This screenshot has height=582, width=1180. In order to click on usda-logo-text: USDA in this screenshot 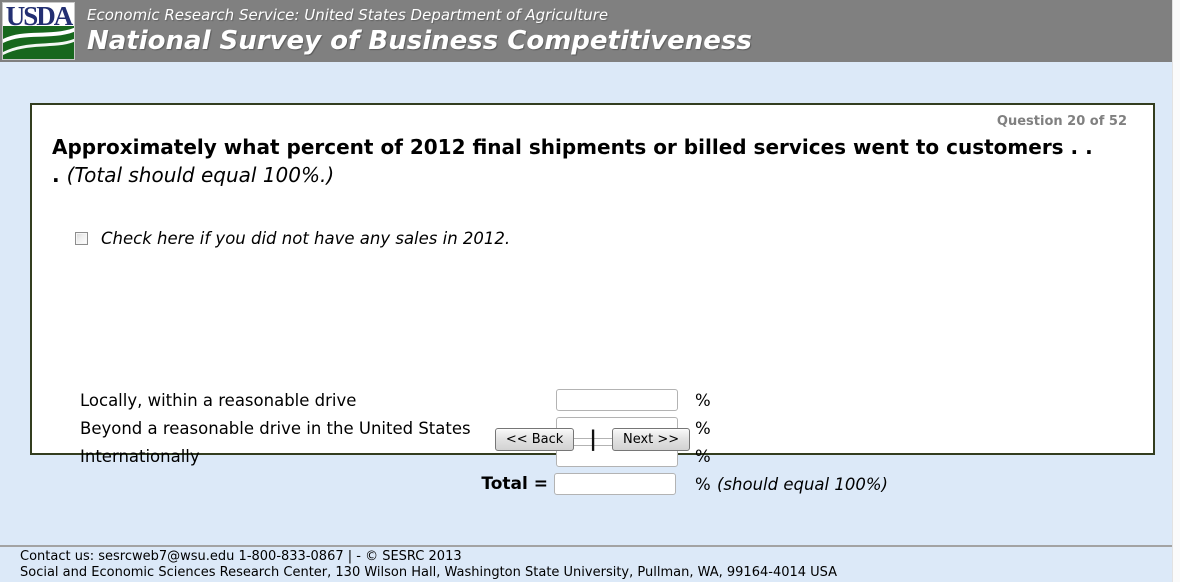, I will do `click(39, 16)`.